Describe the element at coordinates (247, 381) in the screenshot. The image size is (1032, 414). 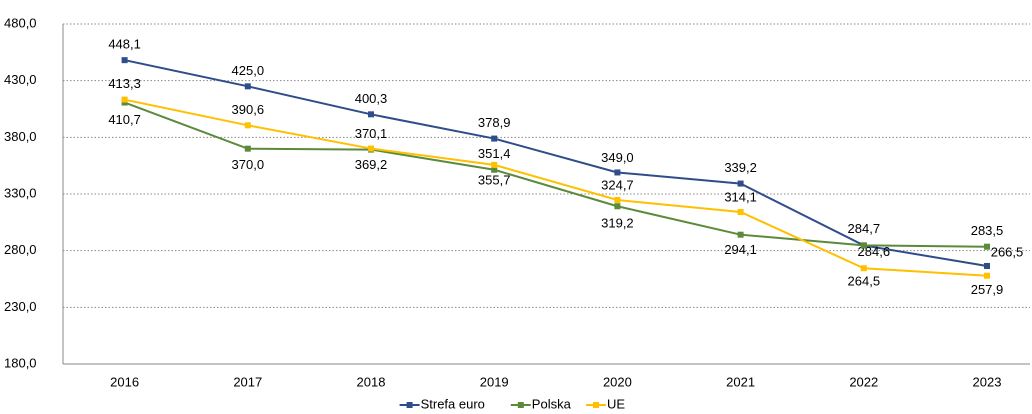
I see `x-tick-label: 2017` at that location.